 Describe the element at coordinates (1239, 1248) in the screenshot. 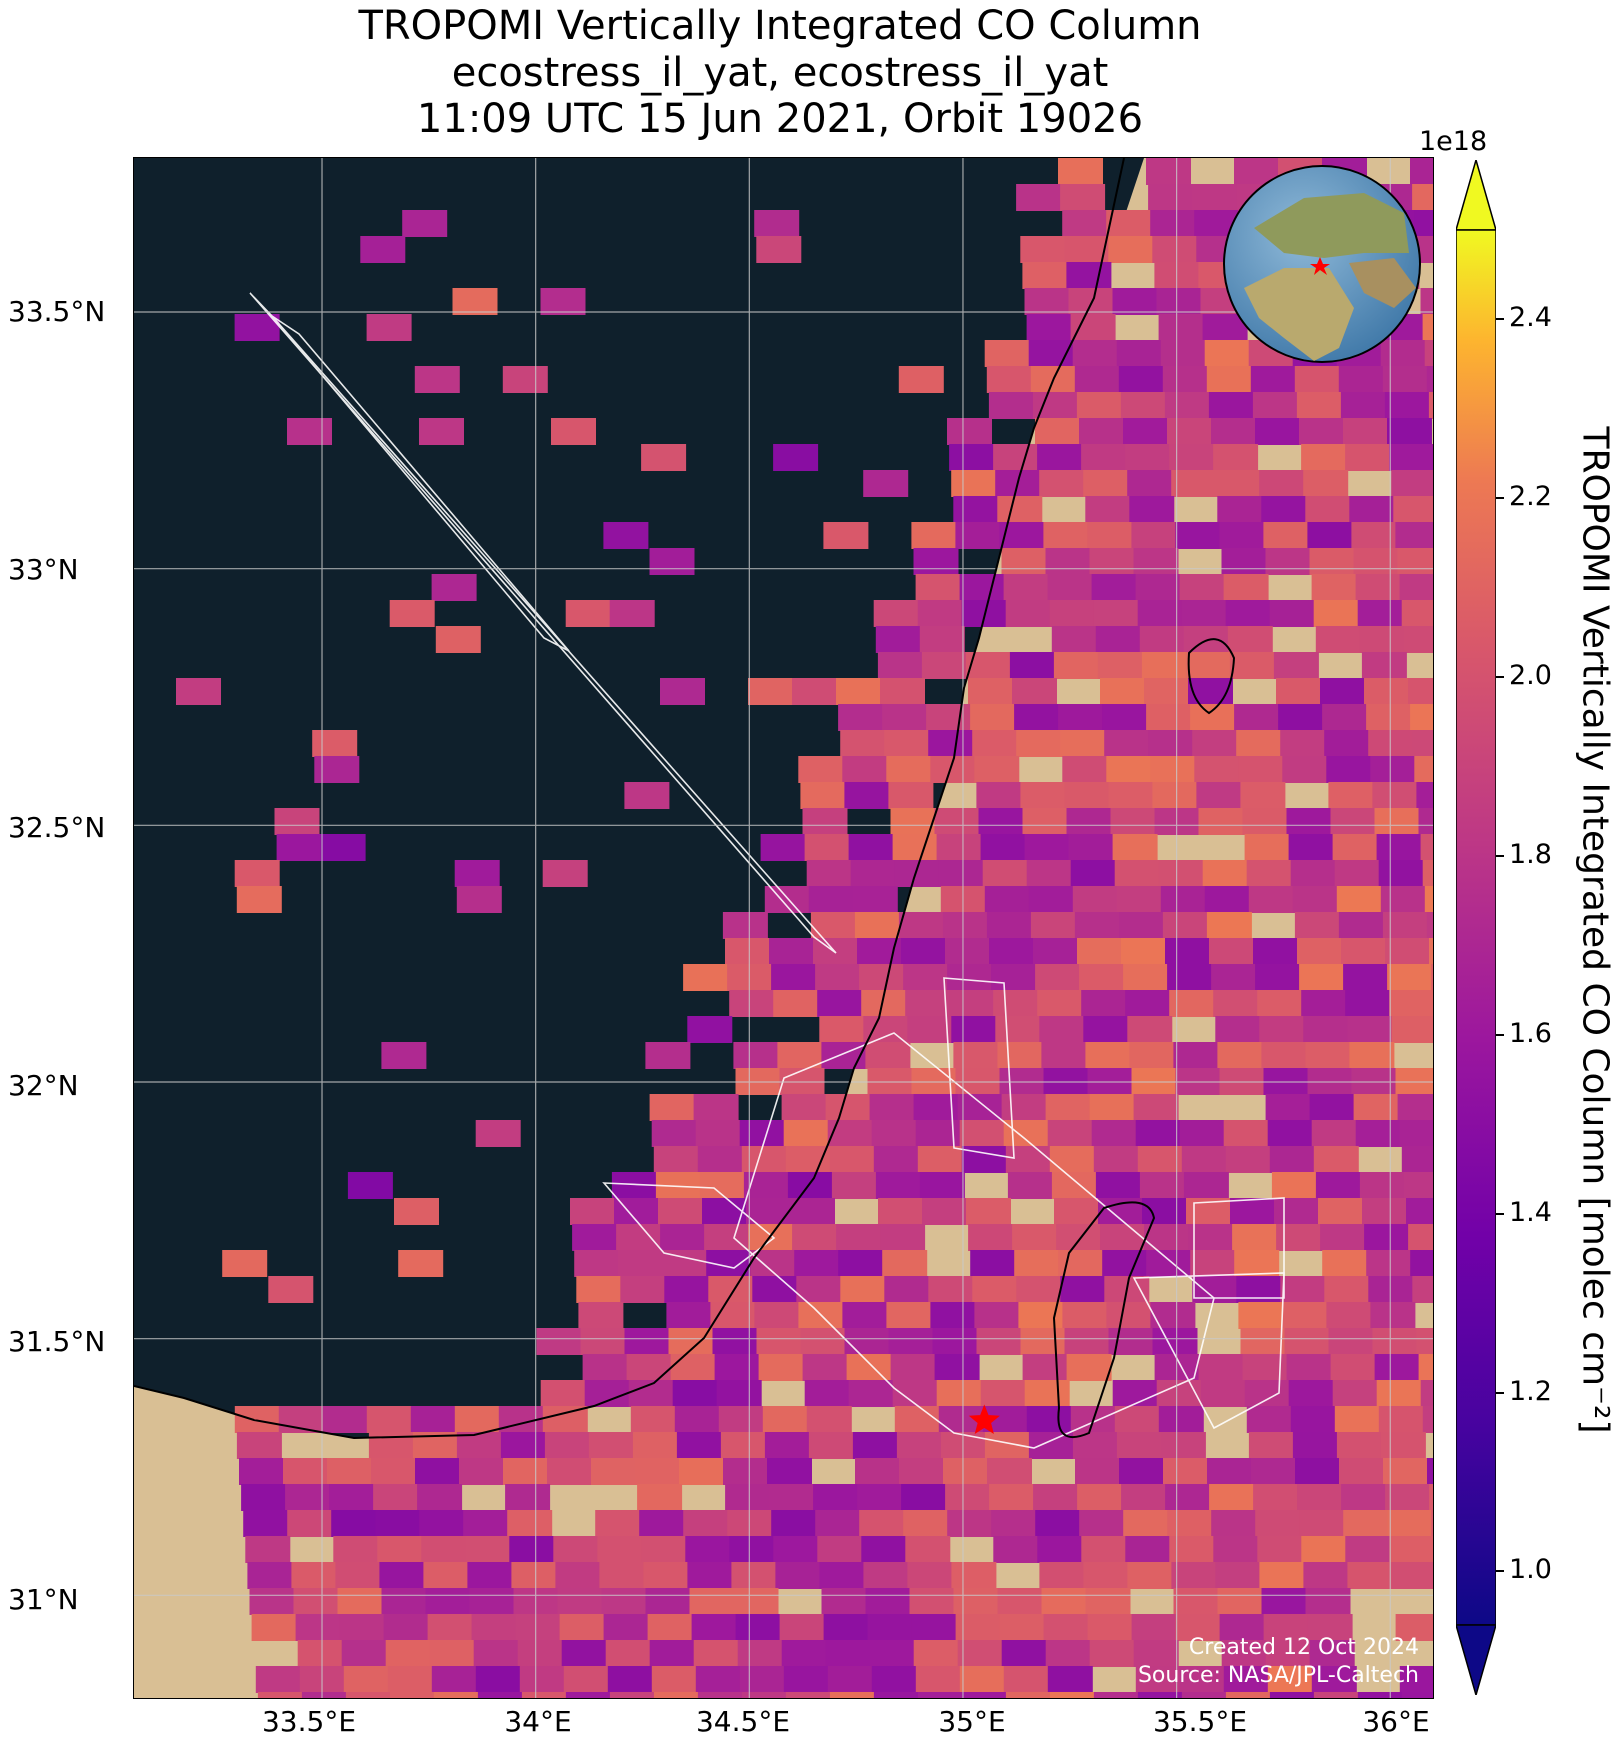

I see `ecostress-swath-lake` at that location.